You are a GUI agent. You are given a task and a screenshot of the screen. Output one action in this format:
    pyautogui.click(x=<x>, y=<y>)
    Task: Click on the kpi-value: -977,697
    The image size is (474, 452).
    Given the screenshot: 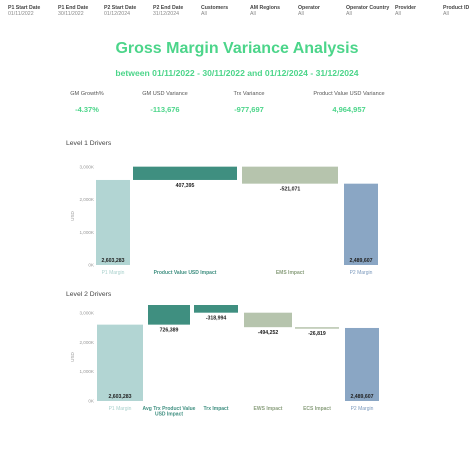 What is the action you would take?
    pyautogui.click(x=249, y=109)
    